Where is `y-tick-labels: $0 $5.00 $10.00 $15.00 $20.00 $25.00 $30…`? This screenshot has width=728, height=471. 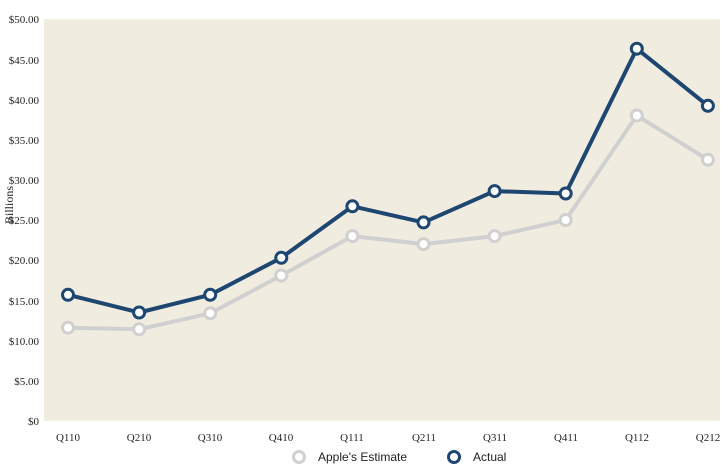 y-tick-labels: $0 $5.00 $10.00 $15.00 $20.00 $25.00 $30… is located at coordinates (24, 221).